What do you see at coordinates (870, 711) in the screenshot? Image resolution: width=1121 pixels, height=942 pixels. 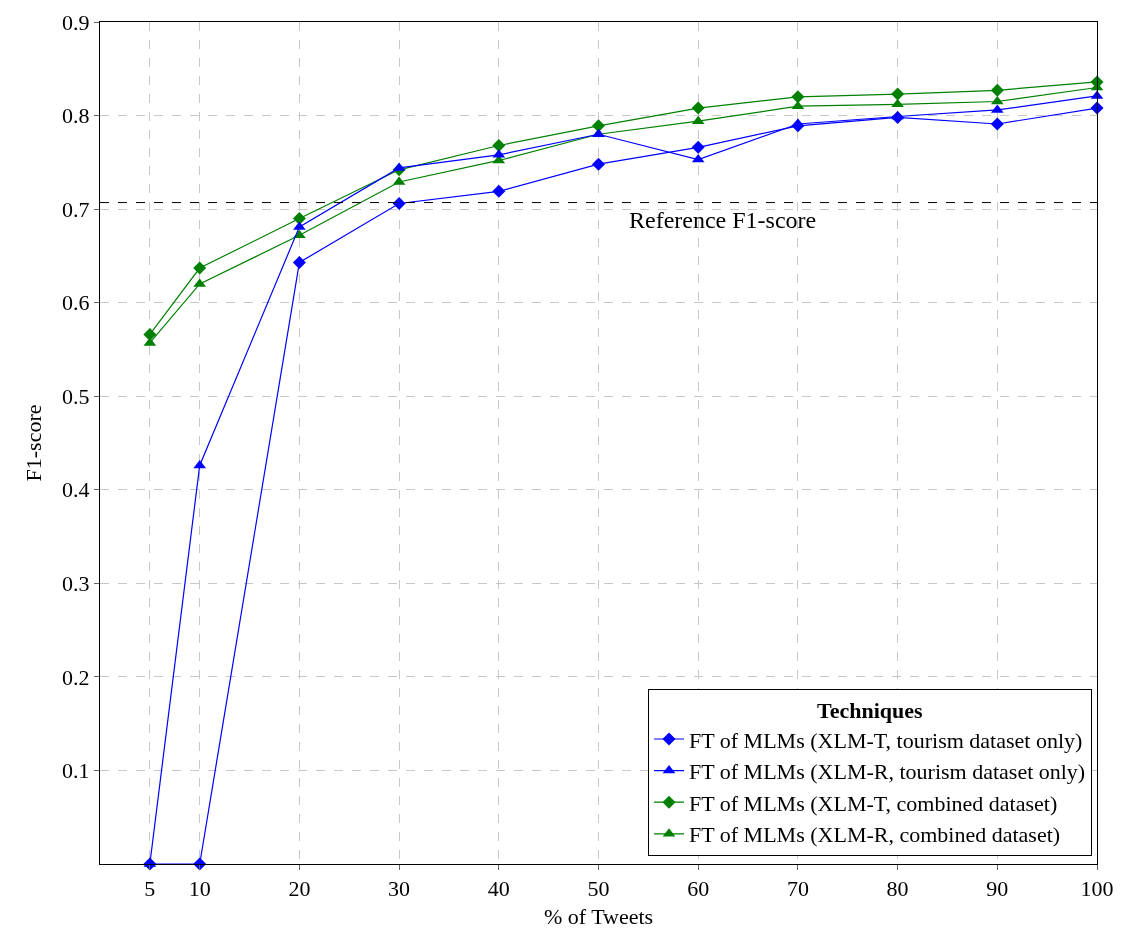 I see `legend-title: Techniques` at bounding box center [870, 711].